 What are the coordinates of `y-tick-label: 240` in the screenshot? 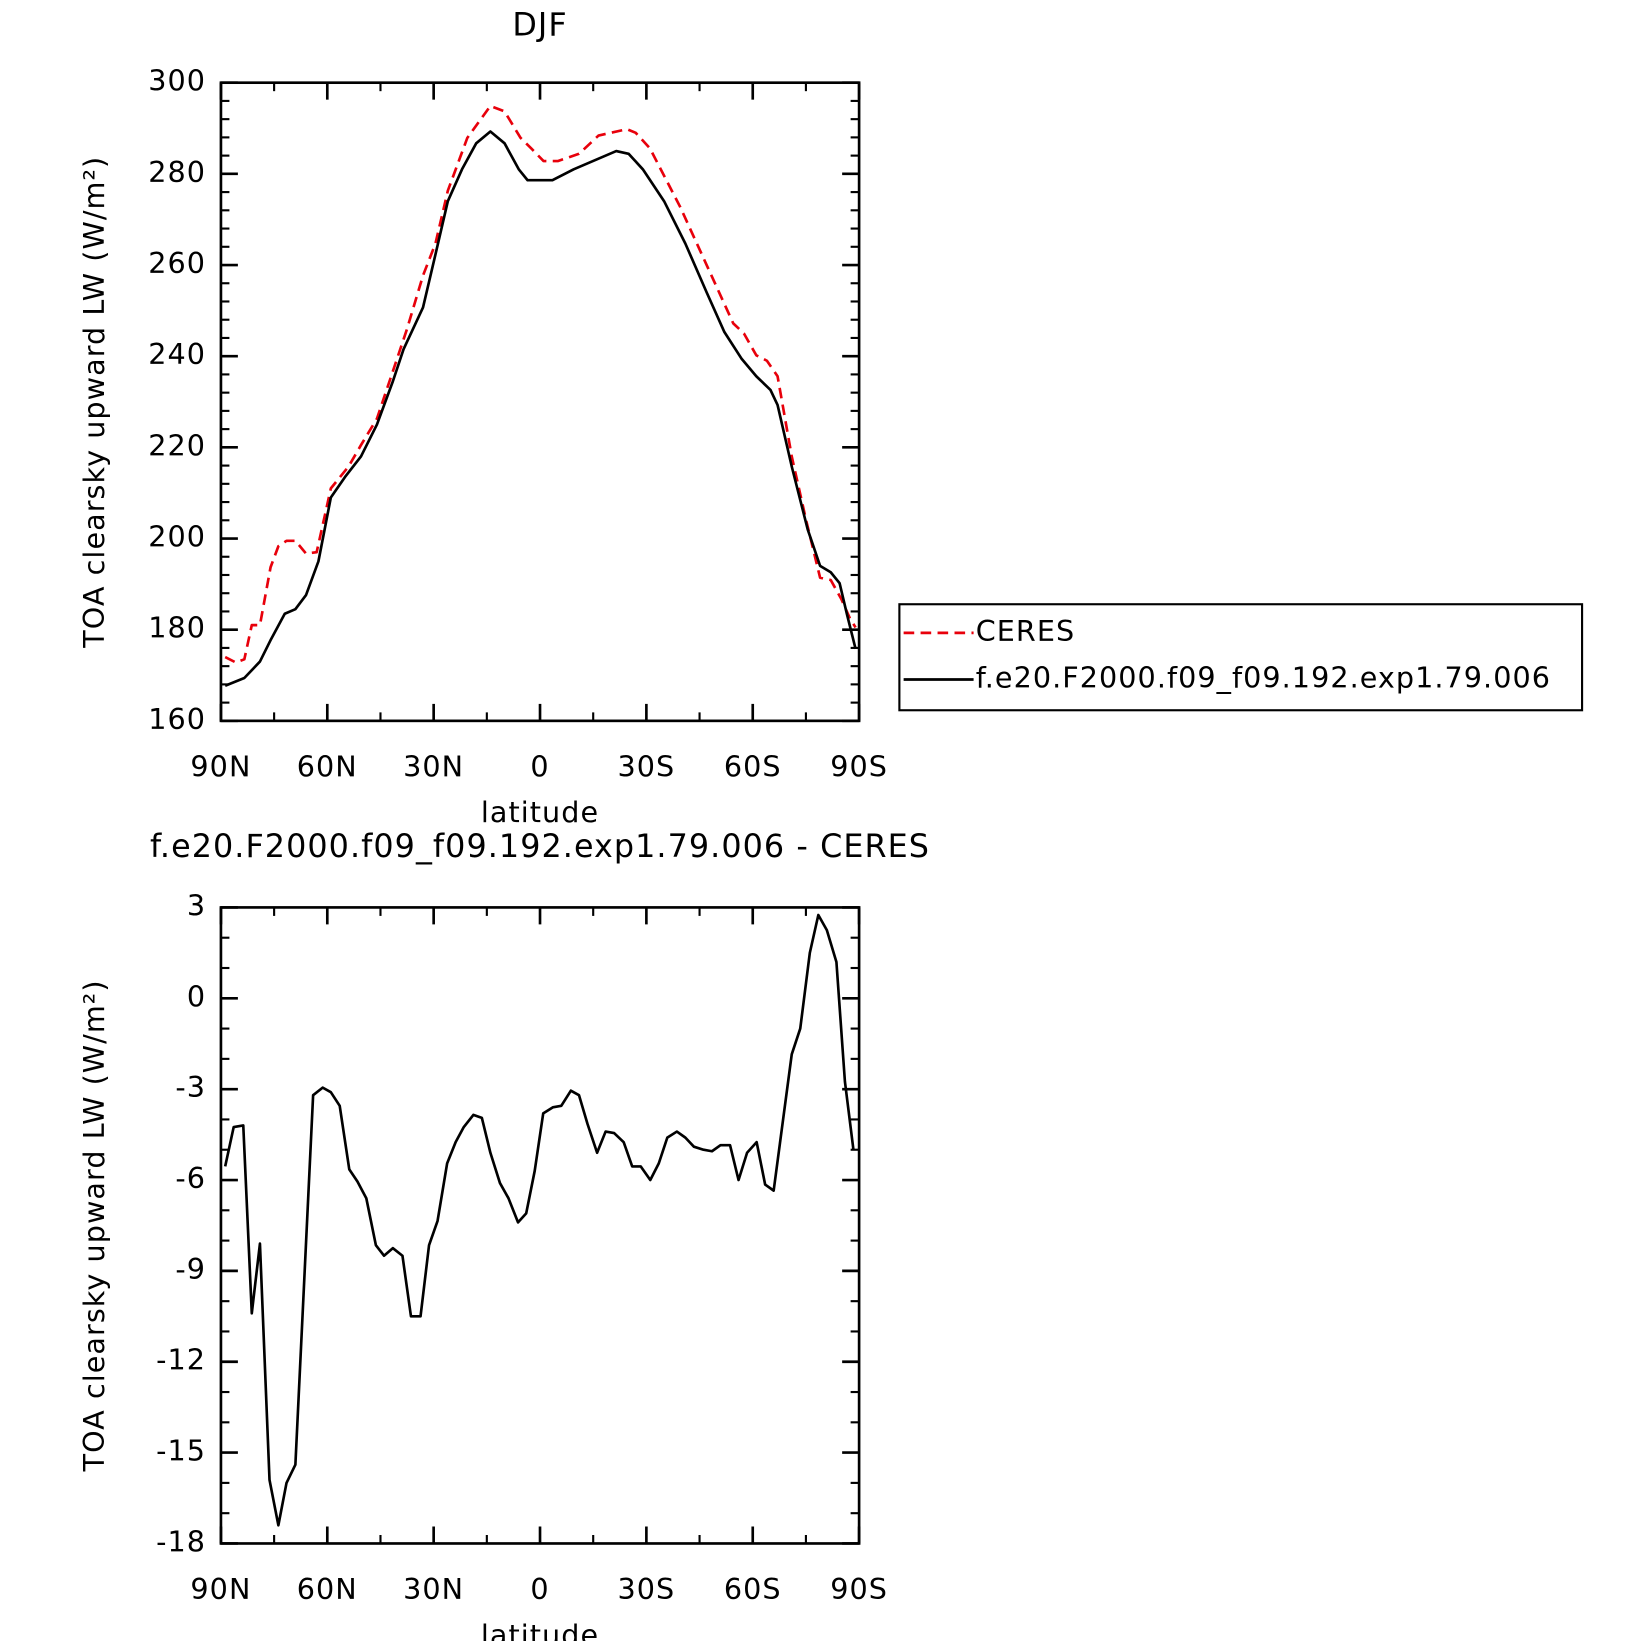 It's located at (177, 354).